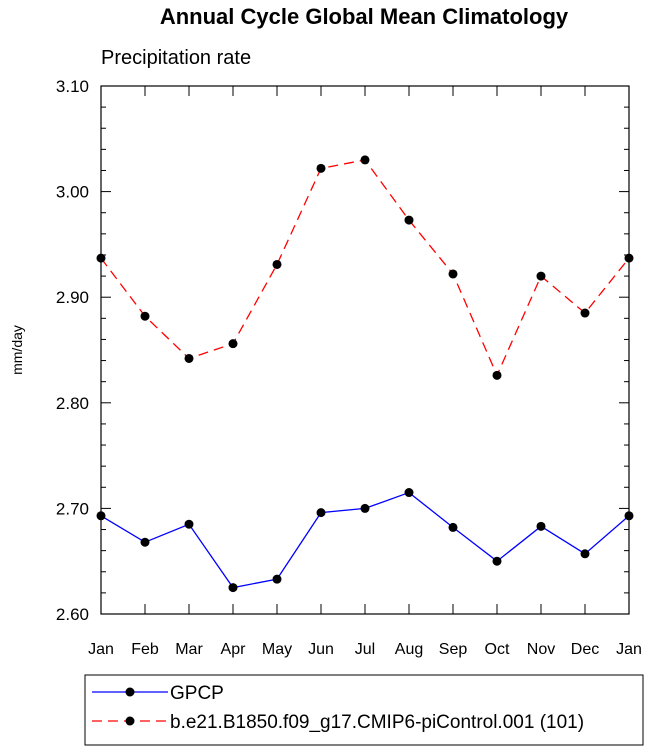 The width and height of the screenshot is (648, 756). What do you see at coordinates (585, 649) in the screenshot?
I see `x-tick-label: Dec` at bounding box center [585, 649].